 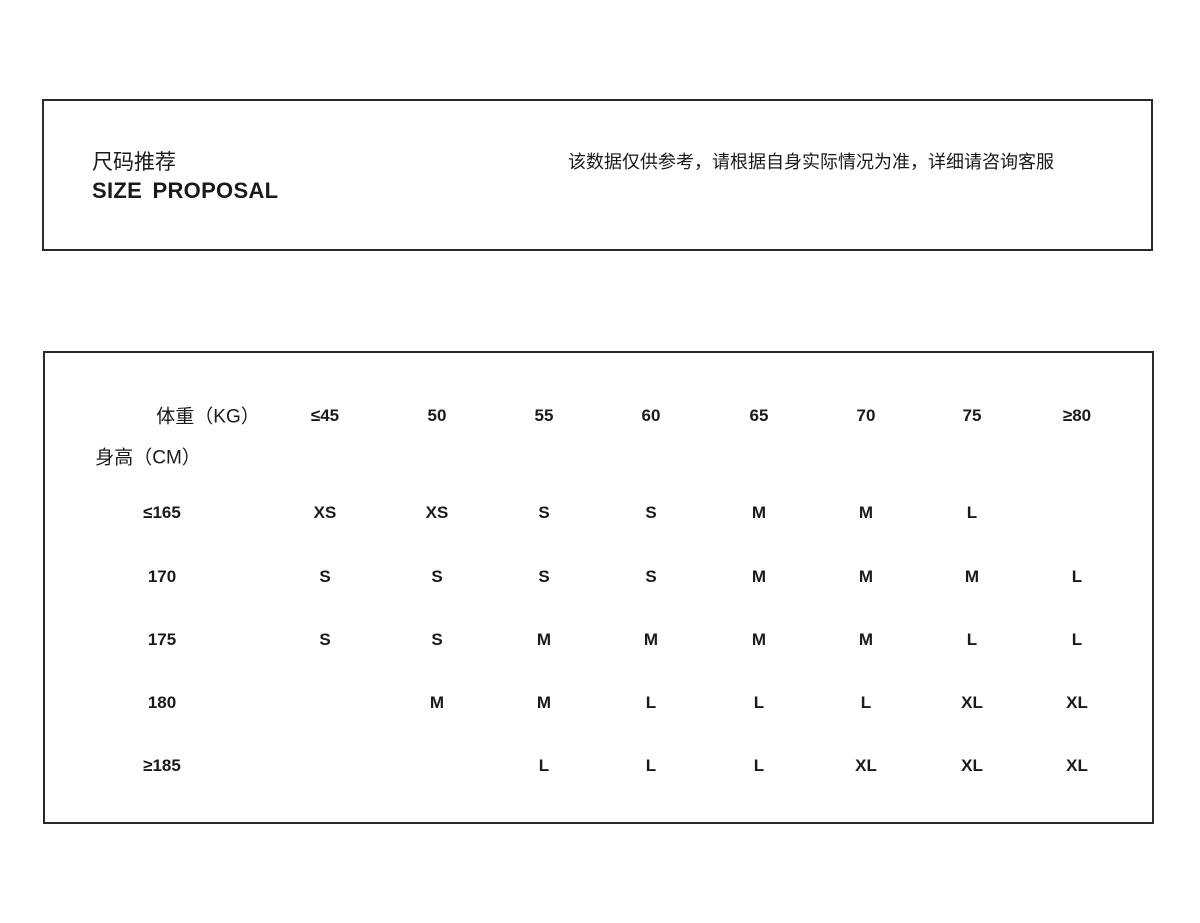 What do you see at coordinates (1077, 415) in the screenshot?
I see `weight-column-header: ≥80` at bounding box center [1077, 415].